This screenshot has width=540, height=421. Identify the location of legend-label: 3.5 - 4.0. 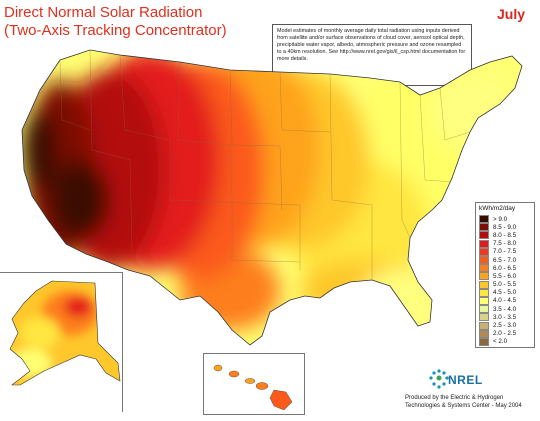
(505, 309).